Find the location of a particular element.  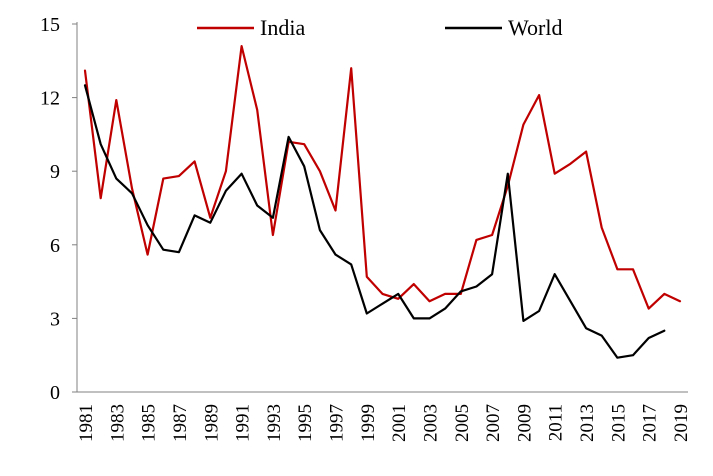

x-tick-label: 1981 is located at coordinates (86, 423).